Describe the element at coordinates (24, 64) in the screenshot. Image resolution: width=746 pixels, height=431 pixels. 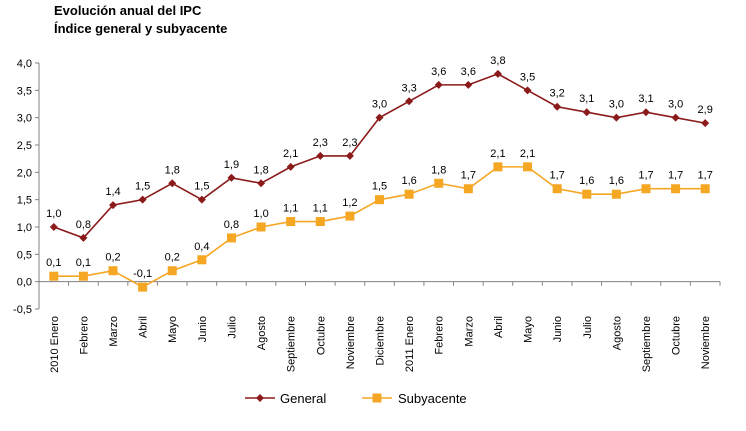
I see `y-tick-label: 4,0` at that location.